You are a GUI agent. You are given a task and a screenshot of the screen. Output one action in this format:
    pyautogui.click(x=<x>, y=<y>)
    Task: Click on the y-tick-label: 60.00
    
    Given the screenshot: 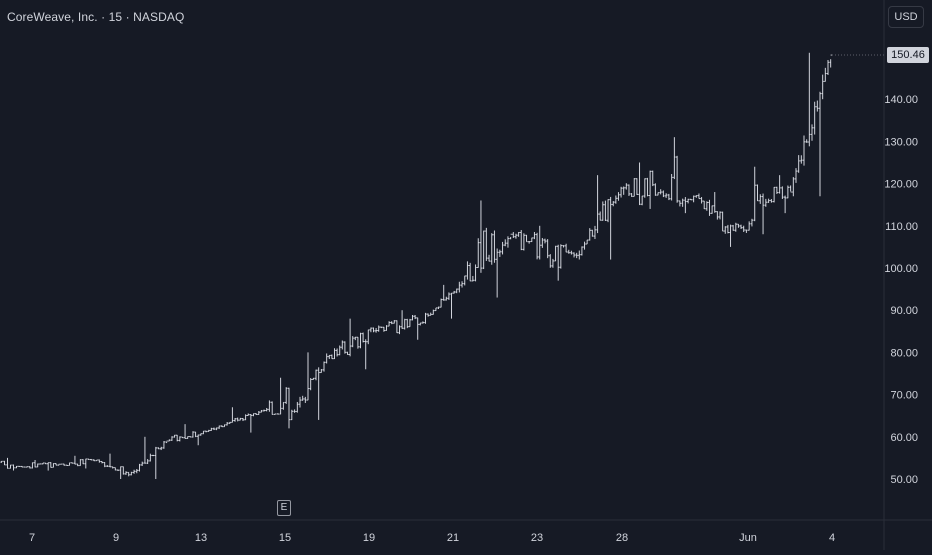 What is the action you would take?
    pyautogui.click(x=904, y=438)
    